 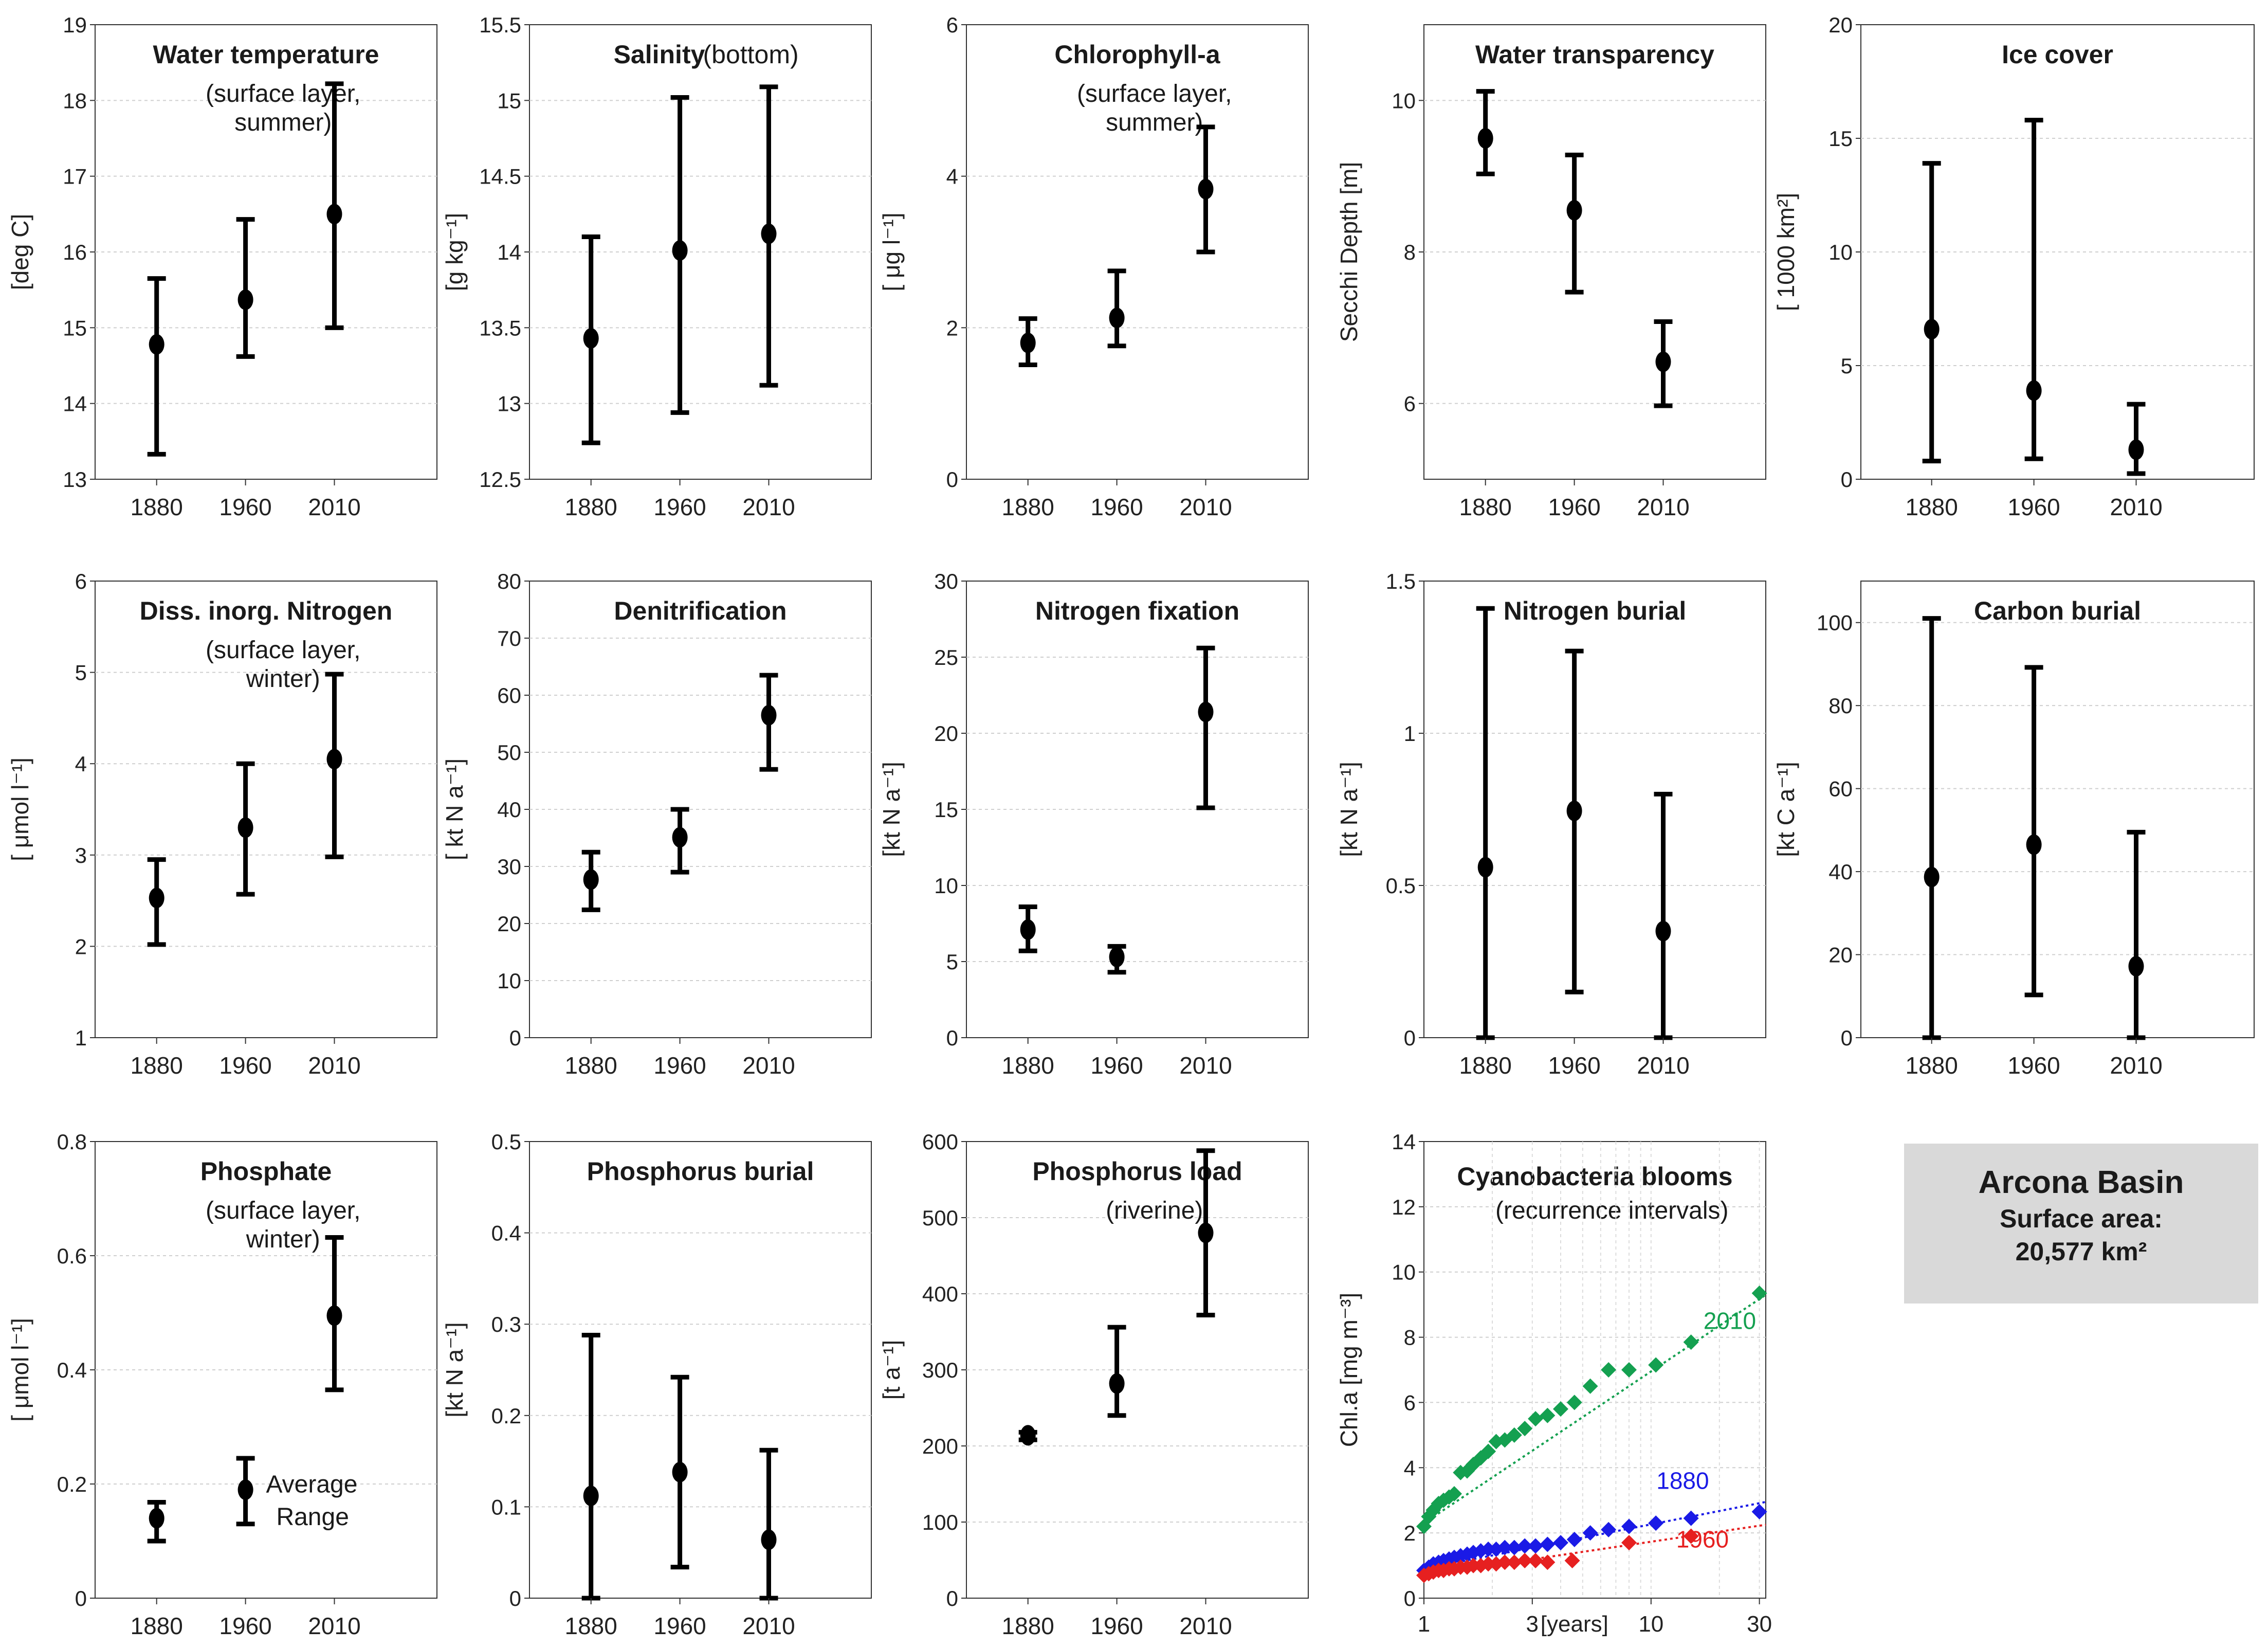 I want to click on panel-4-xtick-label-1880: 1880, so click(x=1485, y=507).